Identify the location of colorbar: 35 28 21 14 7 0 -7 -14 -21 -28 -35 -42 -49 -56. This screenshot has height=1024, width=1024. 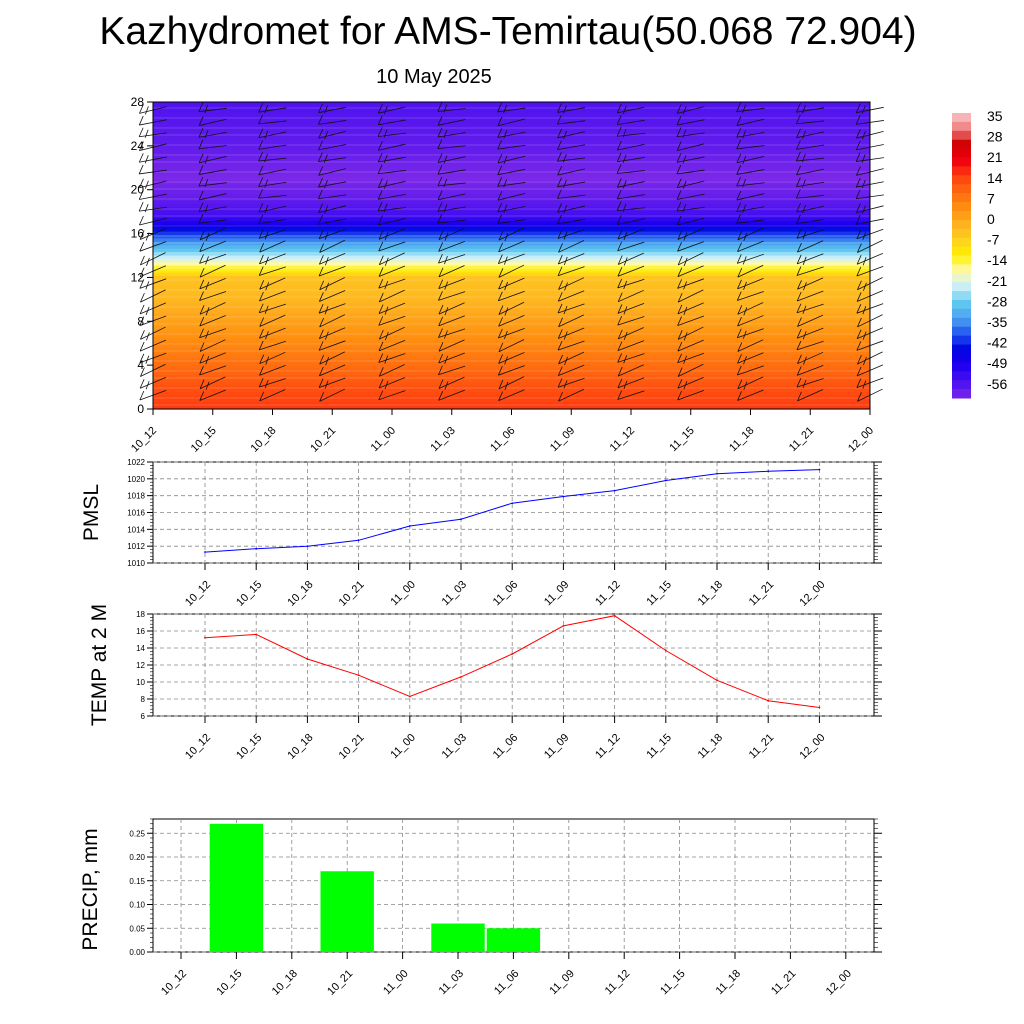
(979, 253).